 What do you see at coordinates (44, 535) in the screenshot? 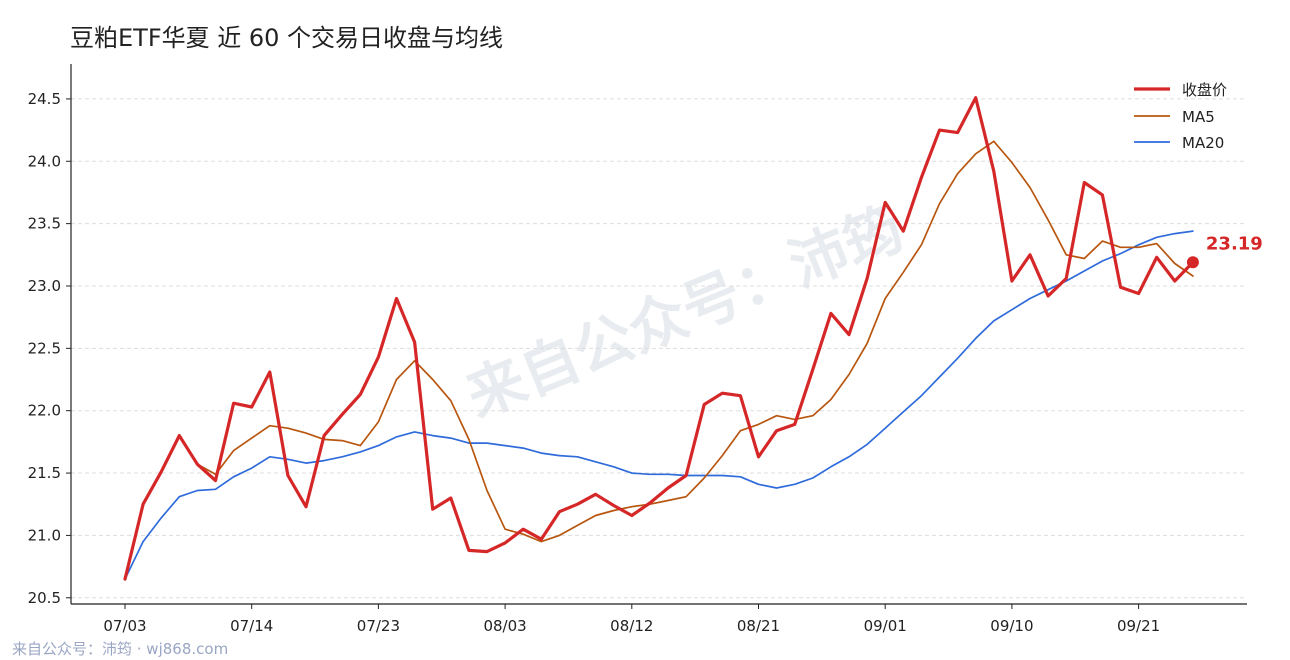
I see `y-tick-label: 21.0` at bounding box center [44, 535].